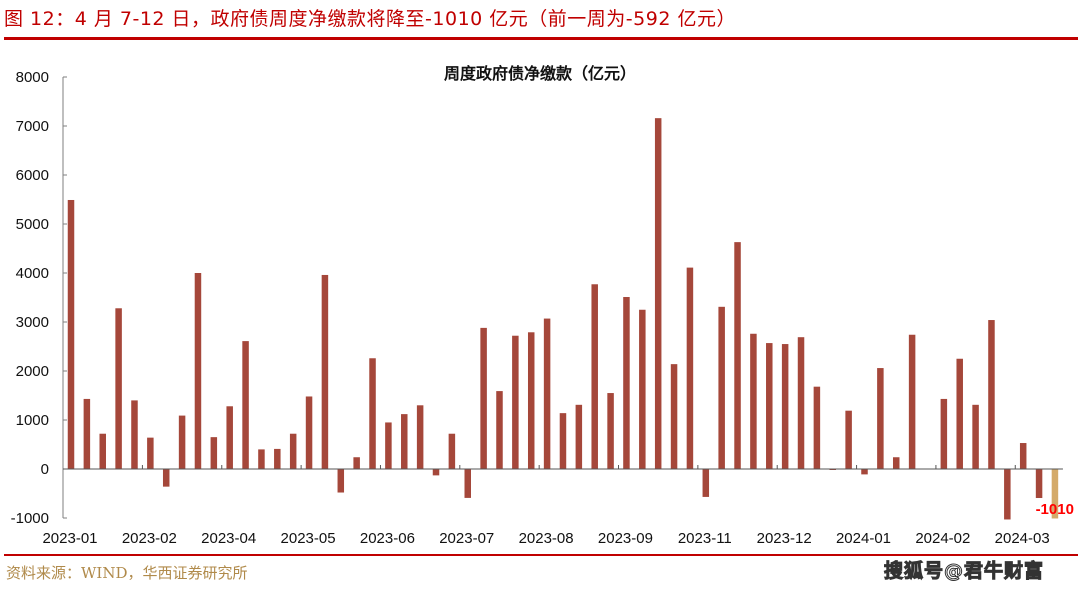  Describe the element at coordinates (32, 273) in the screenshot. I see `y-tick-label: 4000` at that location.